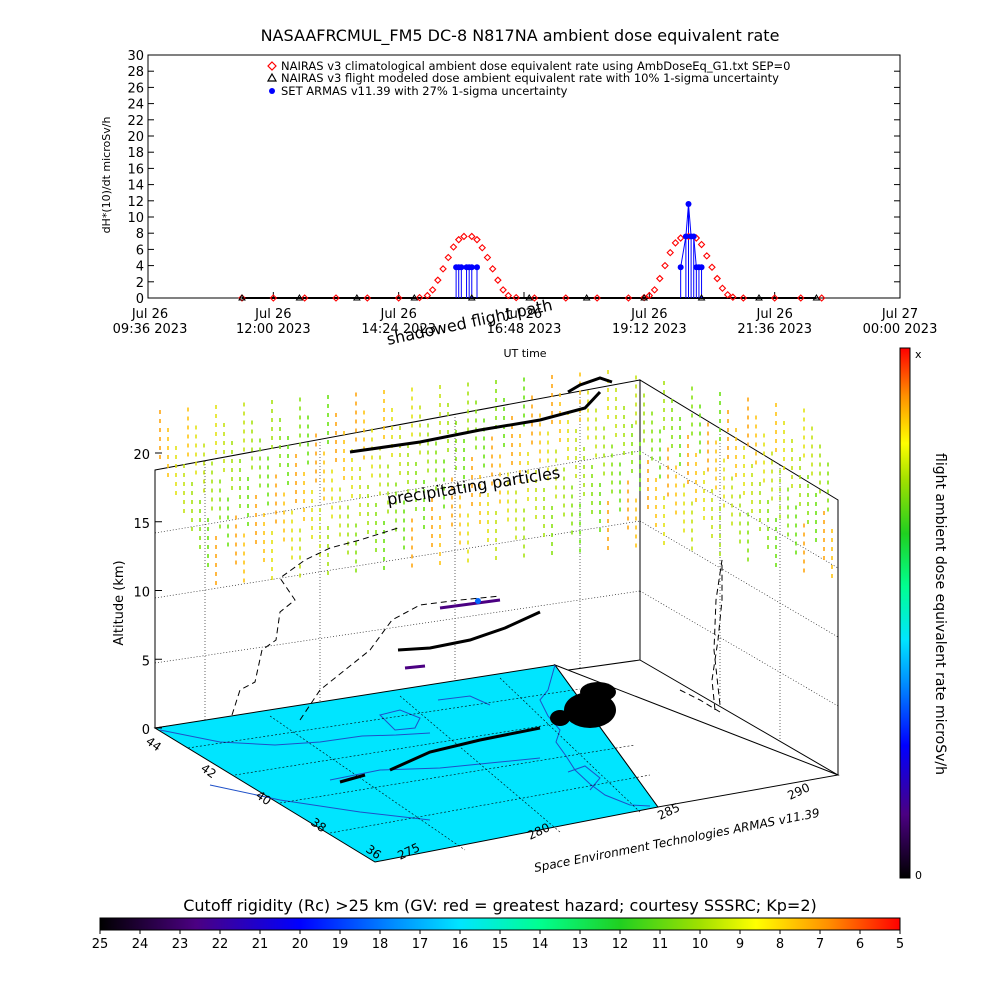  Describe the element at coordinates (272, 66) in the screenshot. I see `legend-marker-diamond` at that location.